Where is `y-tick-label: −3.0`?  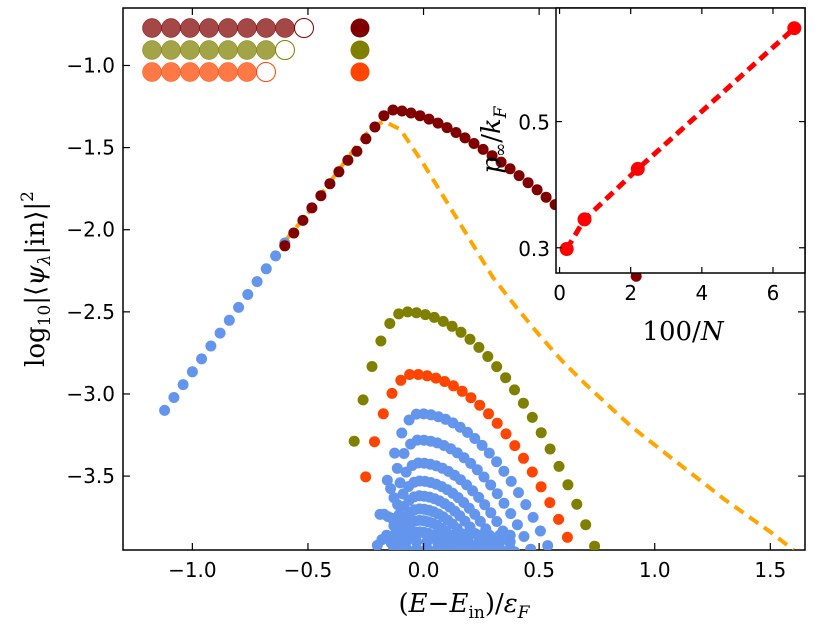 y-tick-label: −3.0 is located at coordinates (90, 394).